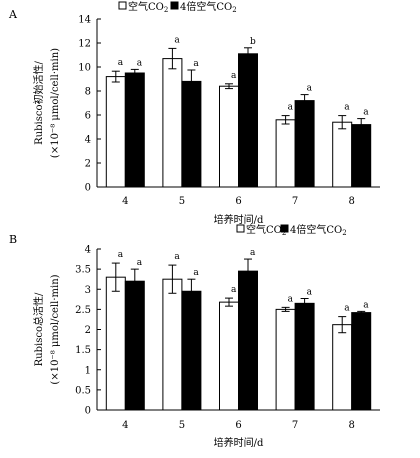 The width and height of the screenshot is (420, 458). Describe the element at coordinates (13, 14) in the screenshot. I see `panel-letter: A` at that location.